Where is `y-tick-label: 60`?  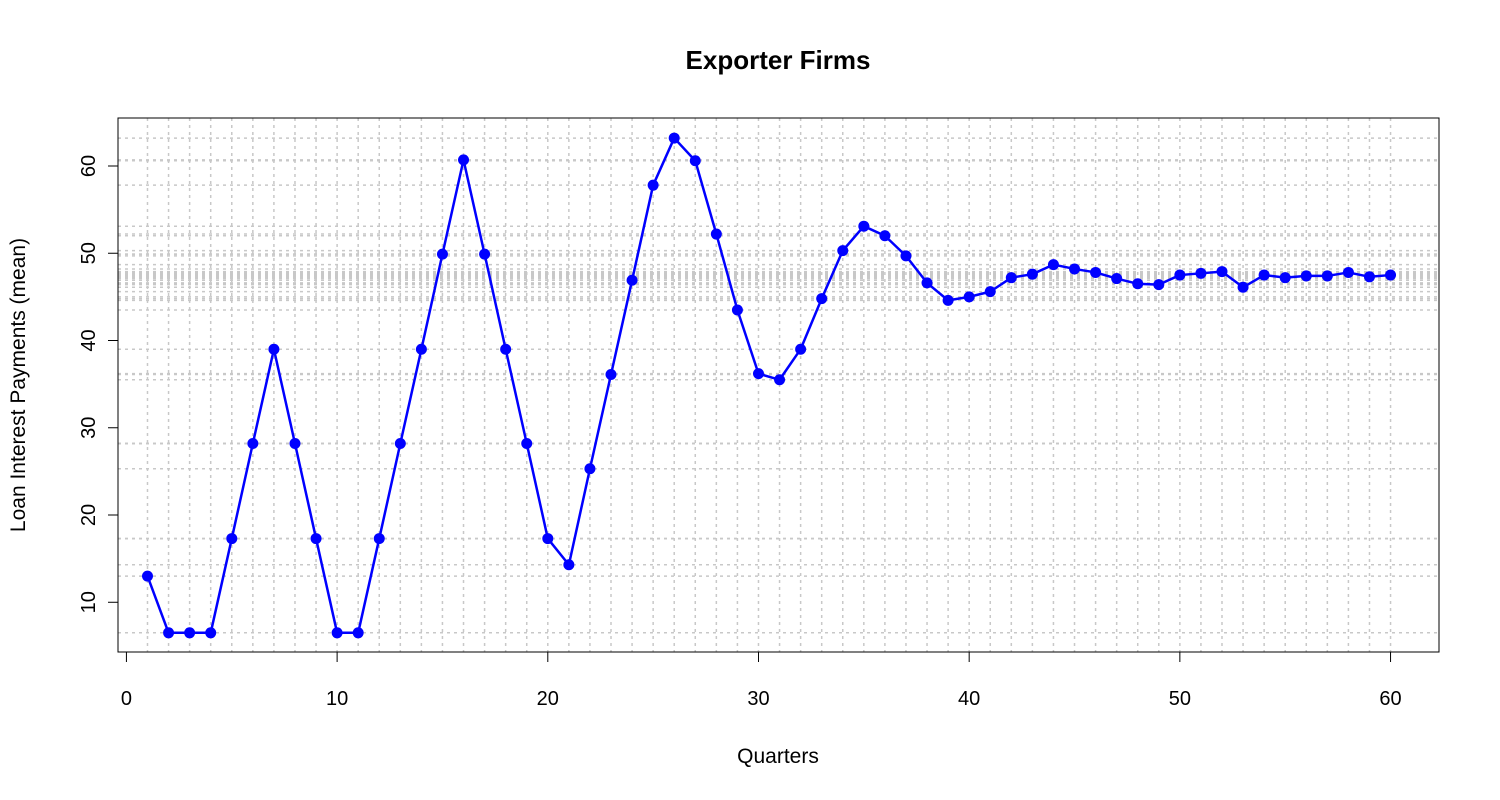
y-tick-label: 60 is located at coordinates (89, 166).